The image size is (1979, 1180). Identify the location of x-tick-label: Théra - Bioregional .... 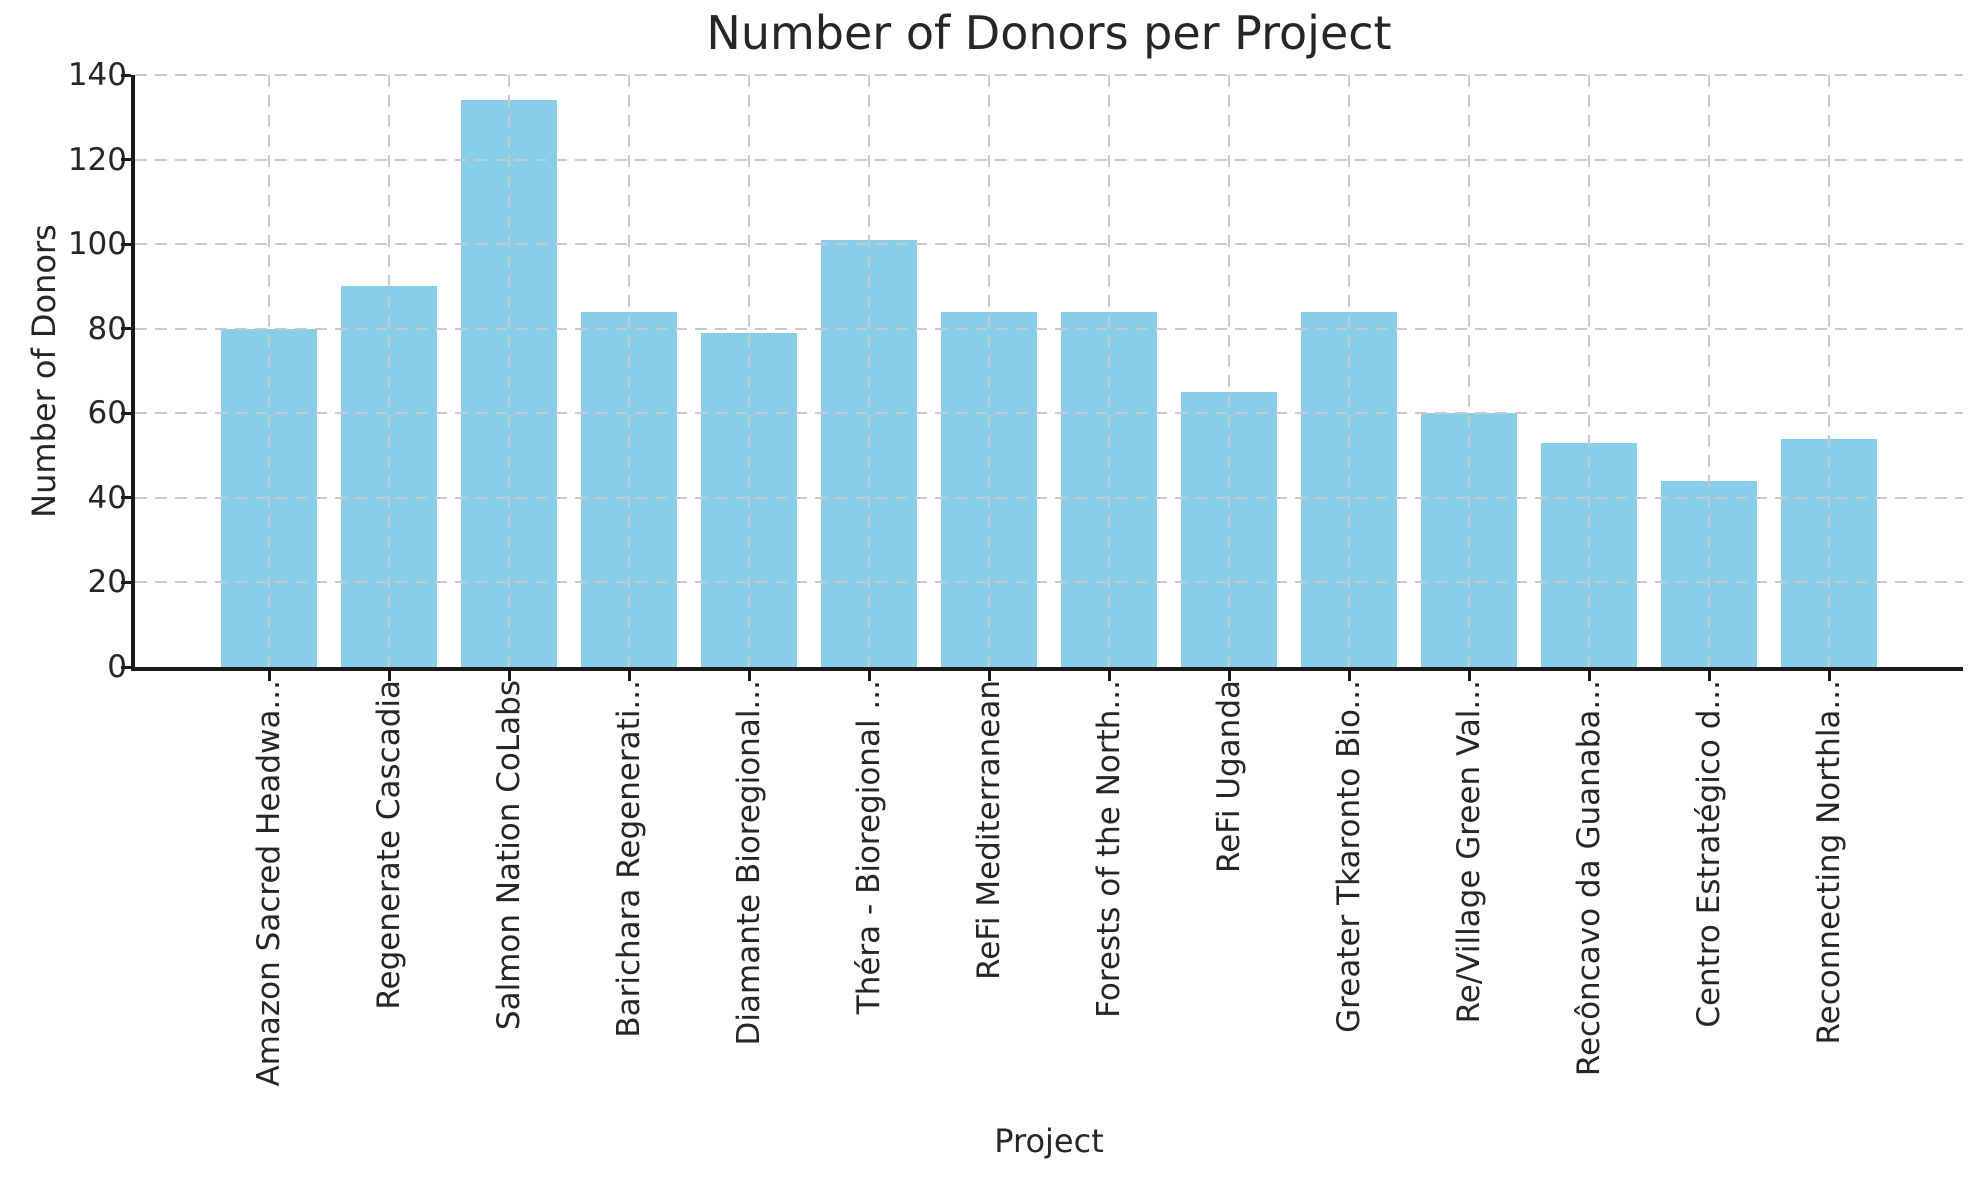
(869, 847).